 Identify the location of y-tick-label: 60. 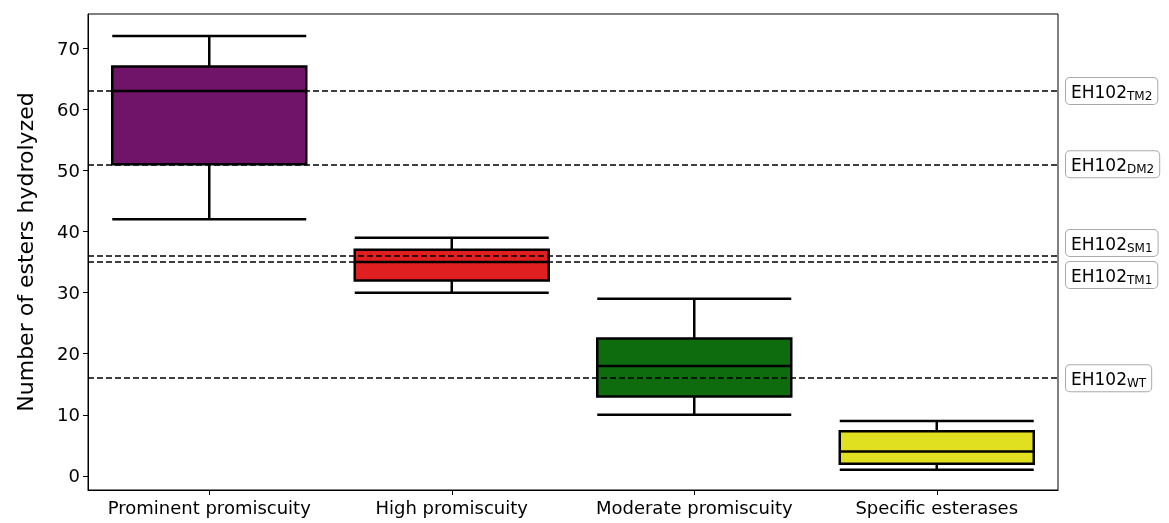
(68, 109).